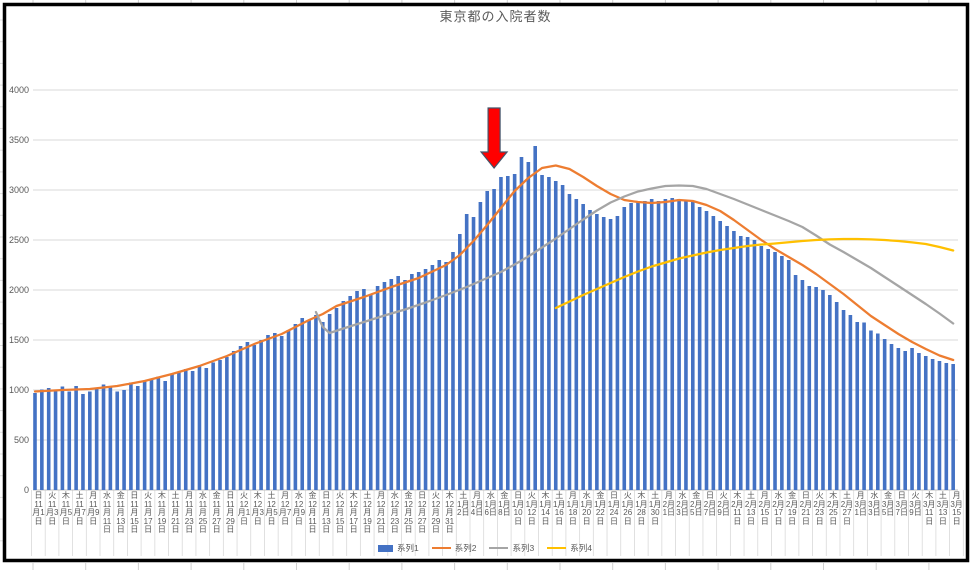  Describe the element at coordinates (217, 513) in the screenshot. I see `x-tick-label: 金 11 月 27 日` at that location.